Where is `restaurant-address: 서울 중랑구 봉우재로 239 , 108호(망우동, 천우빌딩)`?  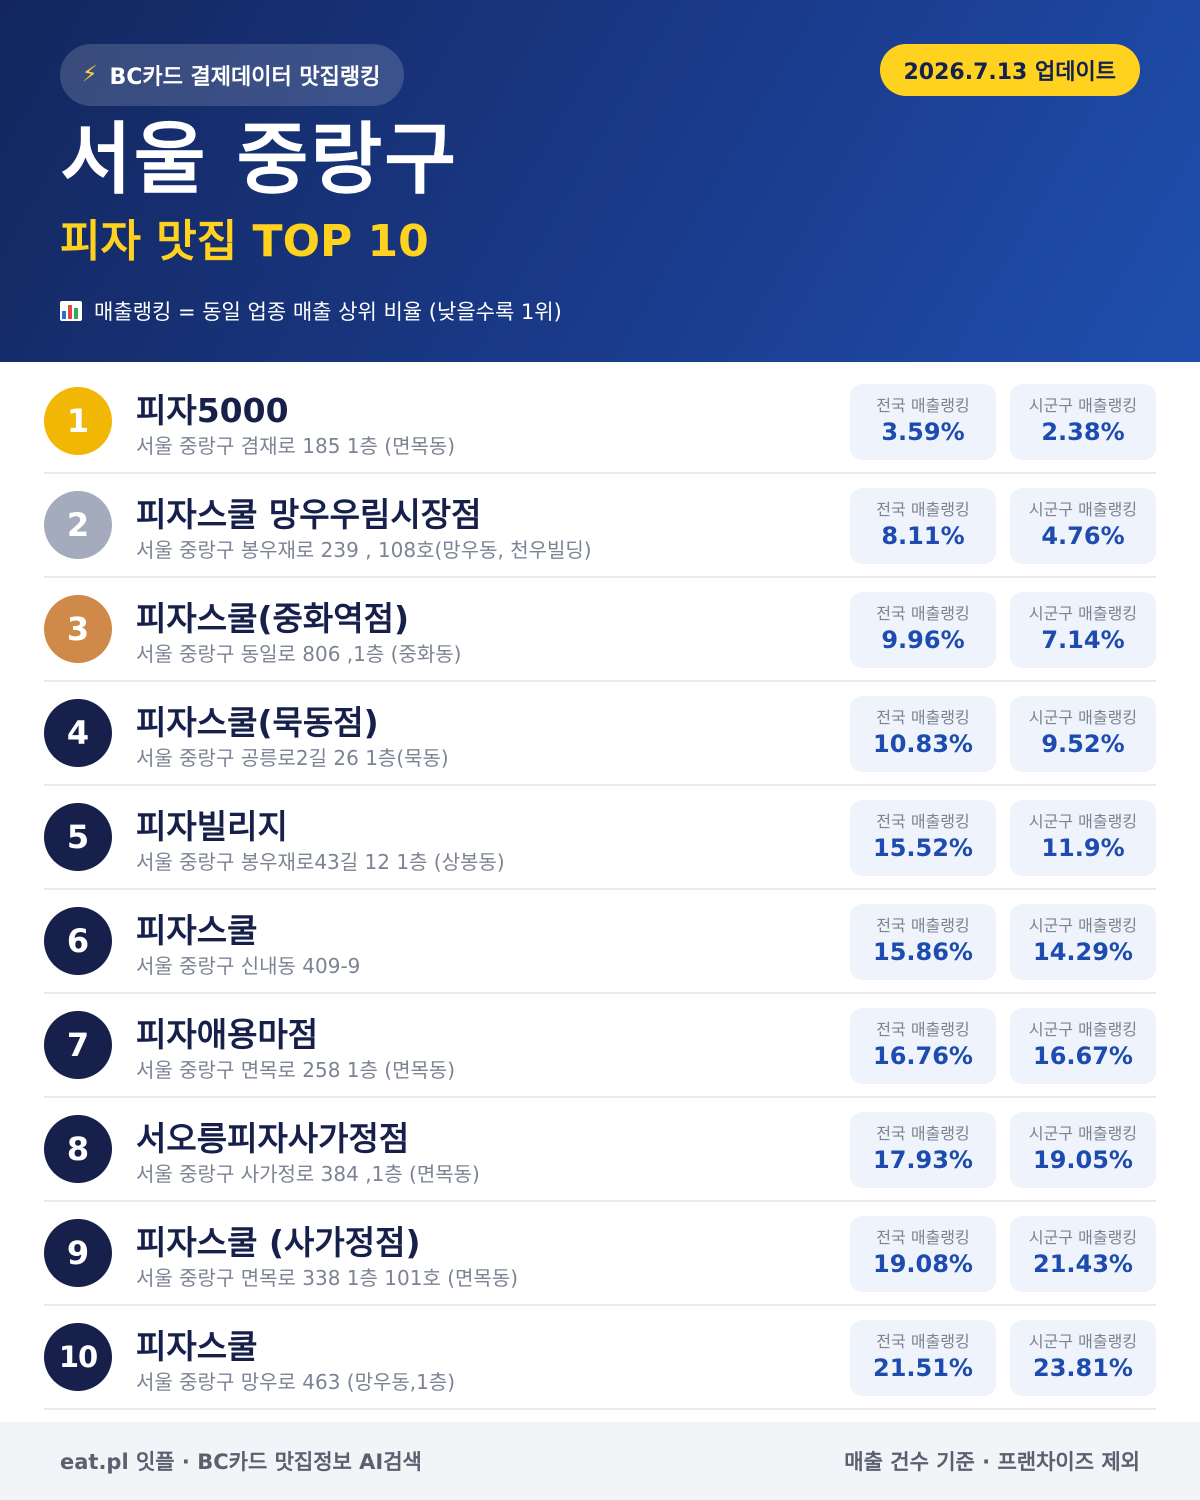
restaurant-address: 서울 중랑구 봉우재로 239 , 108호(망우동, 천우빌딩) is located at coordinates (364, 550).